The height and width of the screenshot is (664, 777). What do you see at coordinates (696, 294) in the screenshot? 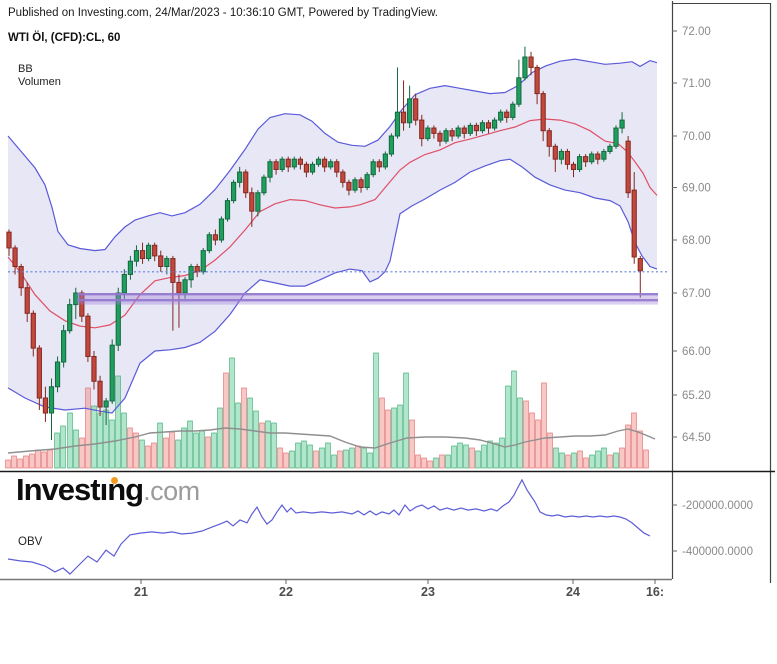
I see `price-axis-label: 67.00` at bounding box center [696, 294].